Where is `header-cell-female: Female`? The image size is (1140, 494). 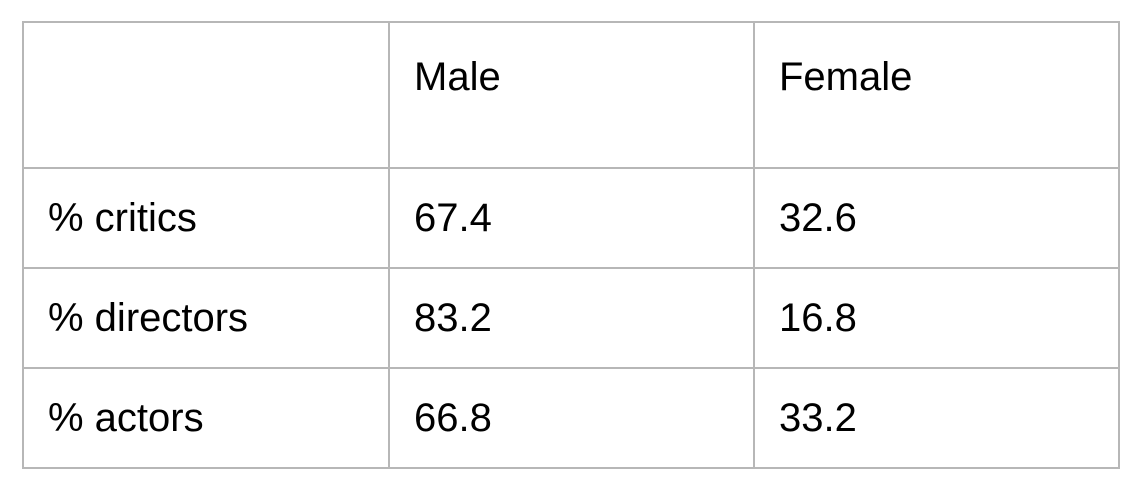
header-cell-female: Female is located at coordinates (936, 95).